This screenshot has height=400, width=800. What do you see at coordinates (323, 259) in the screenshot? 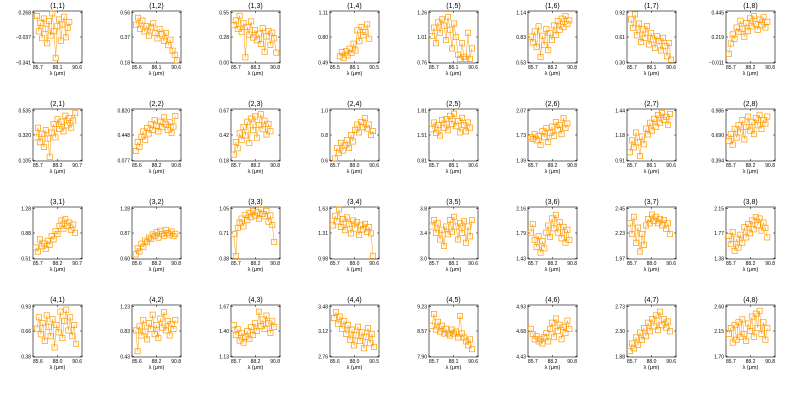
I see `y-tick-label: 0.98` at bounding box center [323, 259].